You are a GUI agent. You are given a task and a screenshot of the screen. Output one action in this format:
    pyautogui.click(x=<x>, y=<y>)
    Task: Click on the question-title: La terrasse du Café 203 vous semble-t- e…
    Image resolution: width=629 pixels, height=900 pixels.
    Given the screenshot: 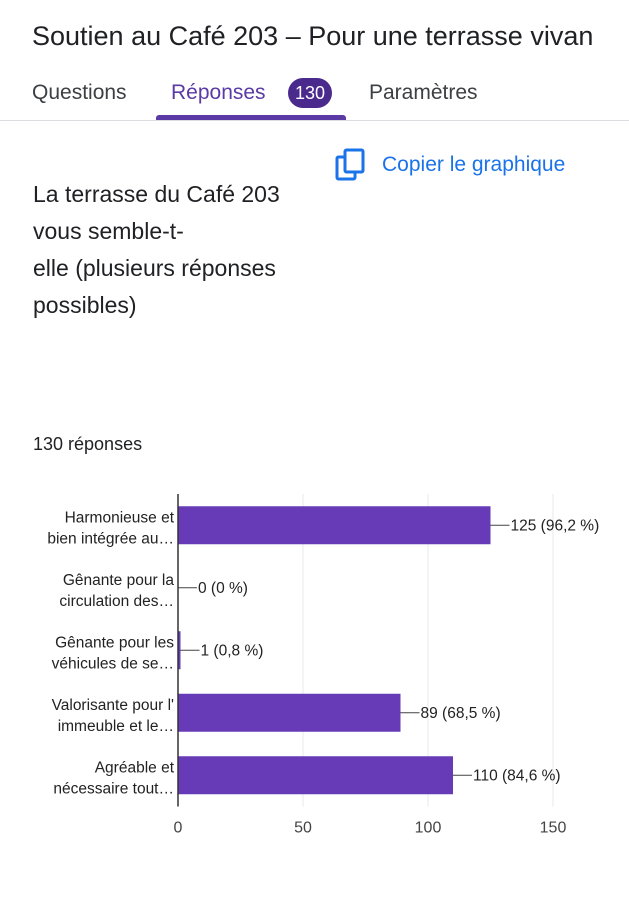 What is the action you would take?
    pyautogui.click(x=156, y=249)
    